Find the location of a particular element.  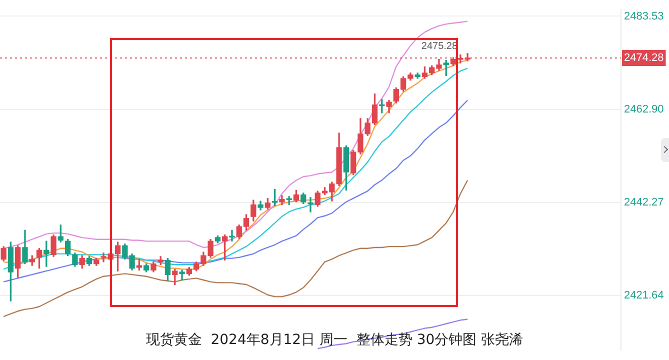

y-tick-label: 2462.90 is located at coordinates (644, 109).